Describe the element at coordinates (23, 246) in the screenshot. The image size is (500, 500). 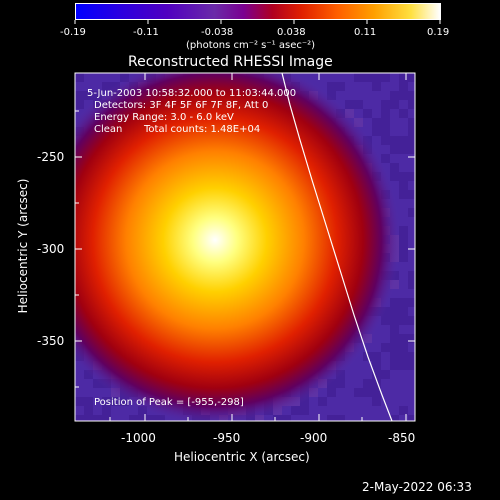
I see `y-axis-label: Heliocentric Y (arcsec)` at that location.